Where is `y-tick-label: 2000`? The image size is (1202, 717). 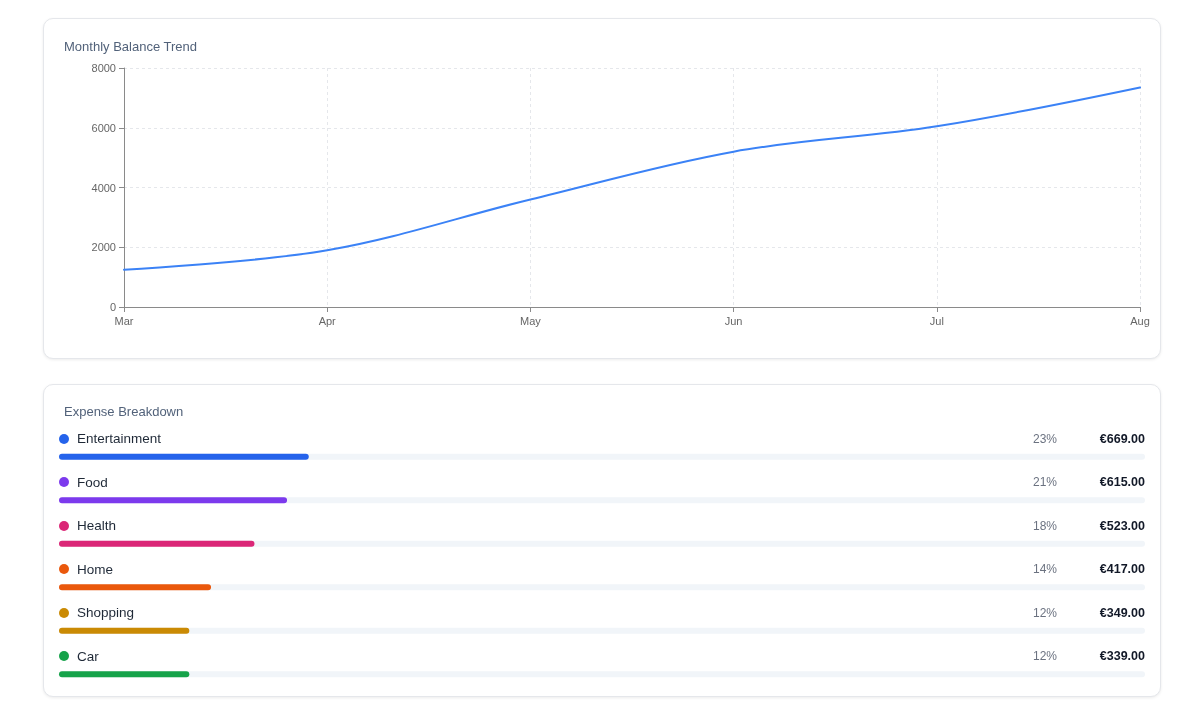
y-tick-label: 2000 is located at coordinates (103, 247).